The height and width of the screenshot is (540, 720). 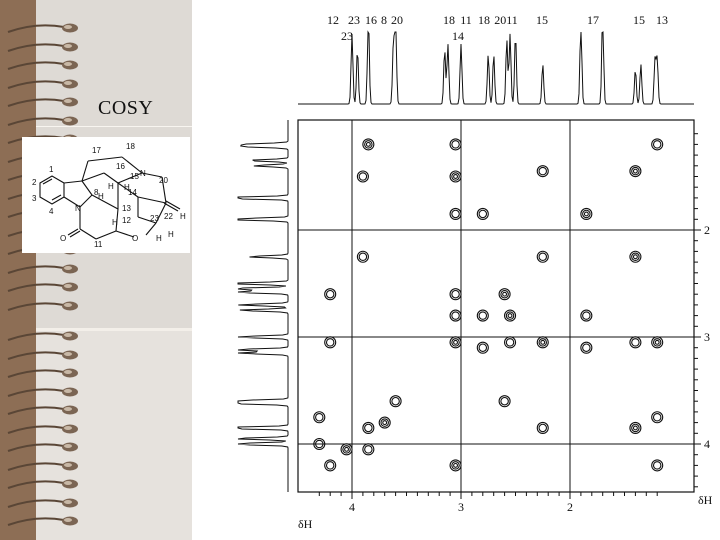 What do you see at coordinates (163, 180) in the screenshot?
I see `atom-label: 20` at bounding box center [163, 180].